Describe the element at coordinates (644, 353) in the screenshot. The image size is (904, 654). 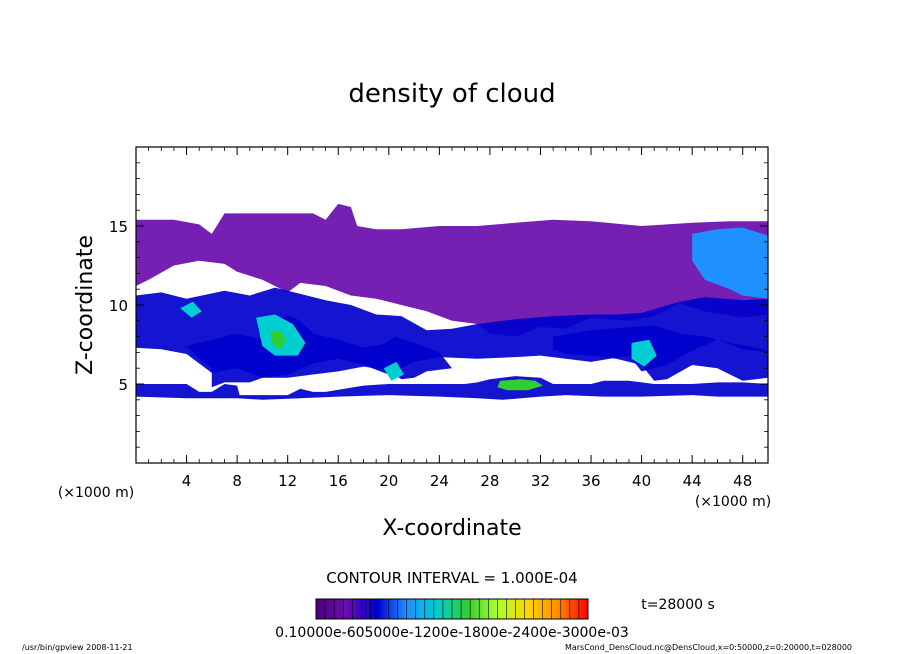
I see `cloud-region-core-right` at that location.